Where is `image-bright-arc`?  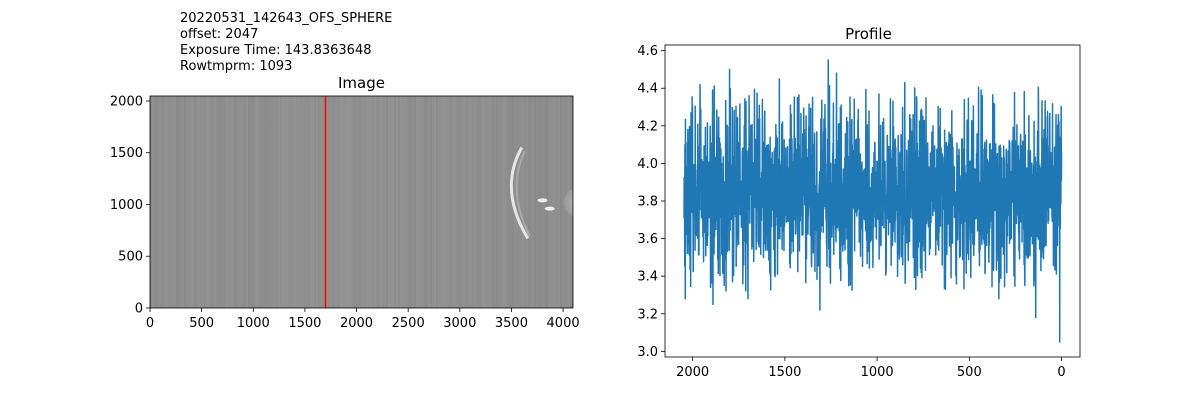
image-bright-arc is located at coordinates (519, 193).